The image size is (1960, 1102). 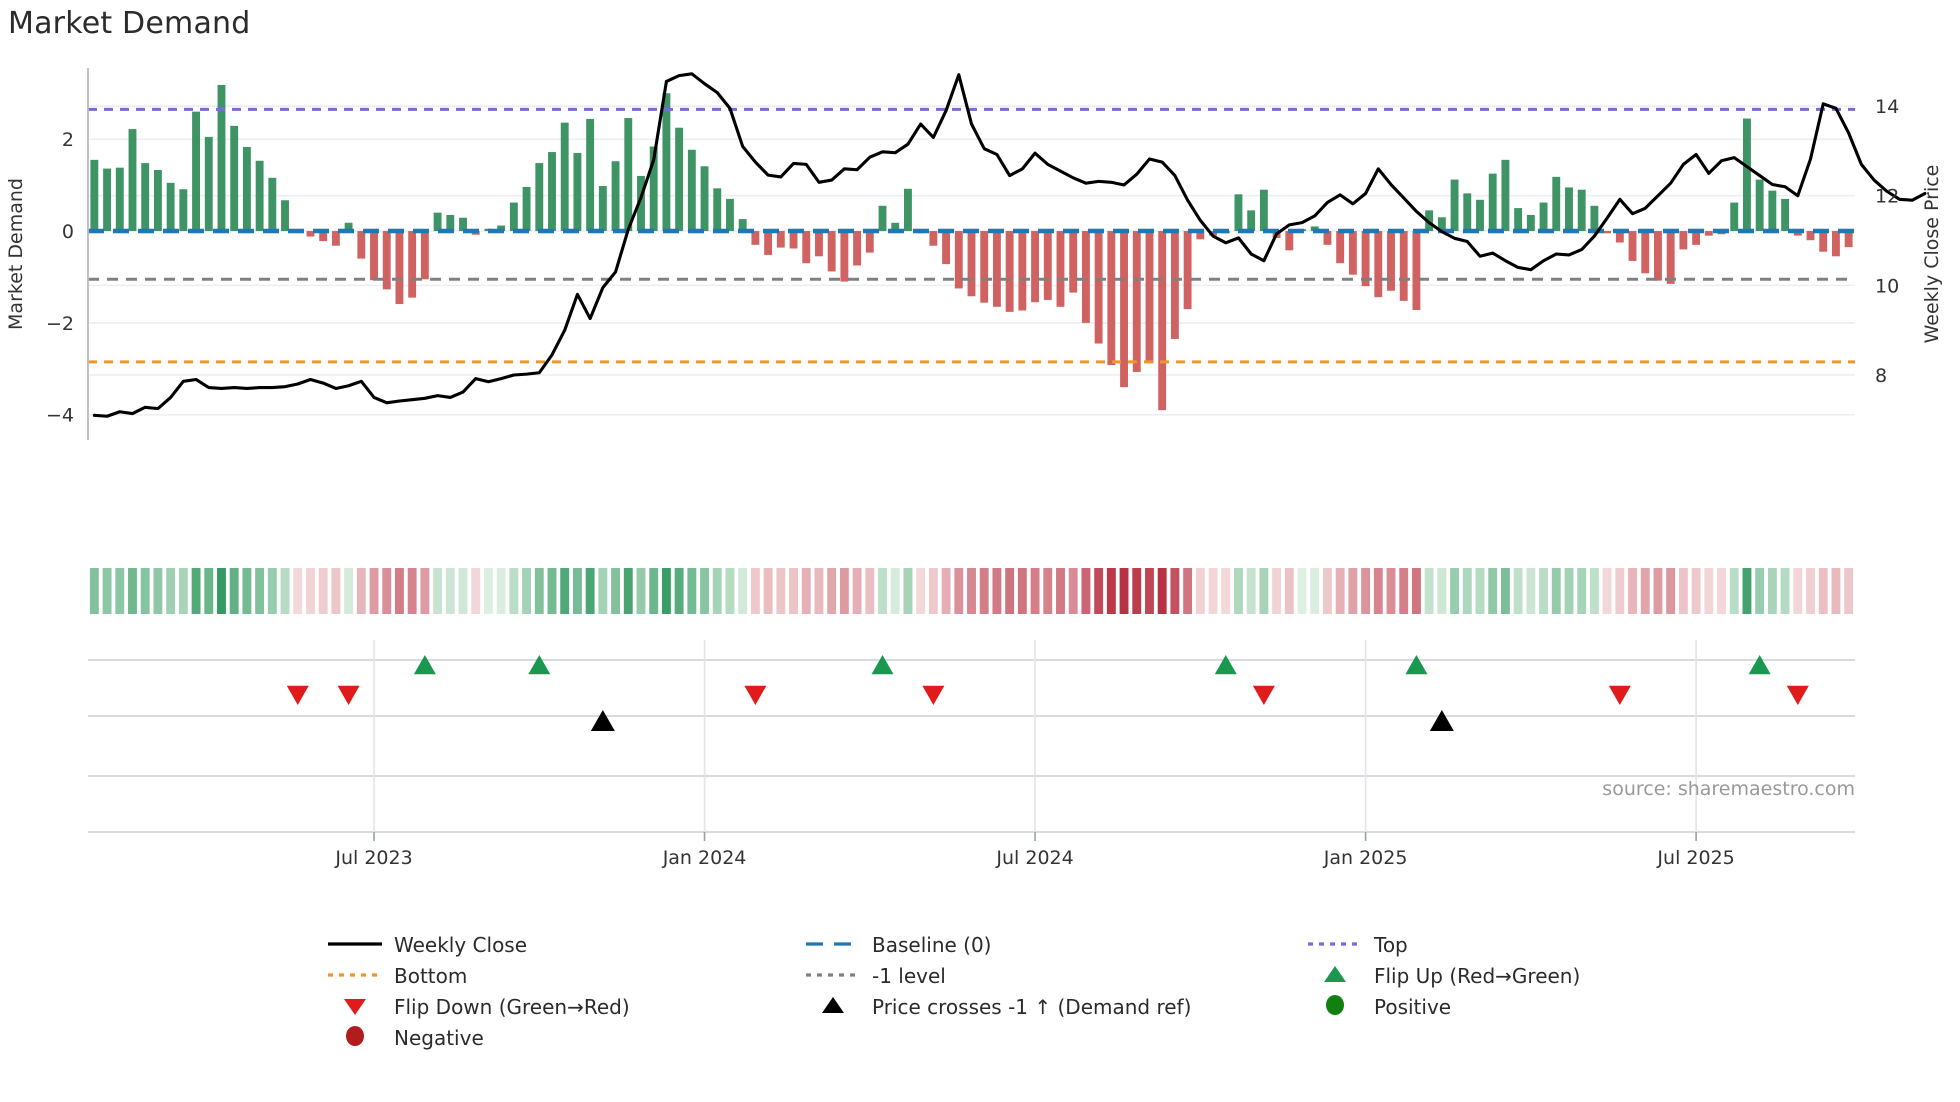 What do you see at coordinates (1887, 197) in the screenshot?
I see `right-axis-tick: 12` at bounding box center [1887, 197].